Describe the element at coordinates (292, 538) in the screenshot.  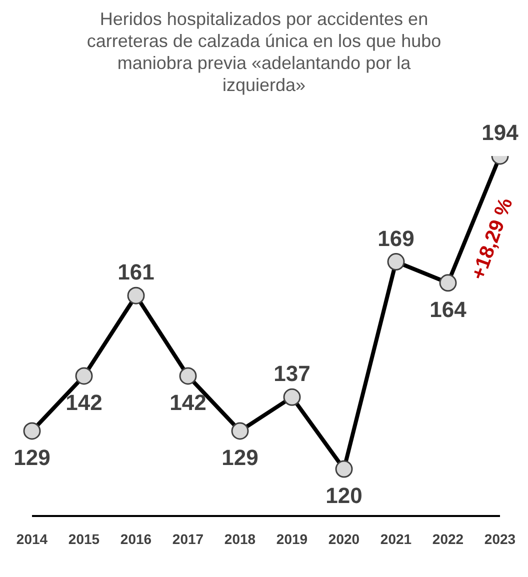
I see `x-tick-label: 2019` at that location.